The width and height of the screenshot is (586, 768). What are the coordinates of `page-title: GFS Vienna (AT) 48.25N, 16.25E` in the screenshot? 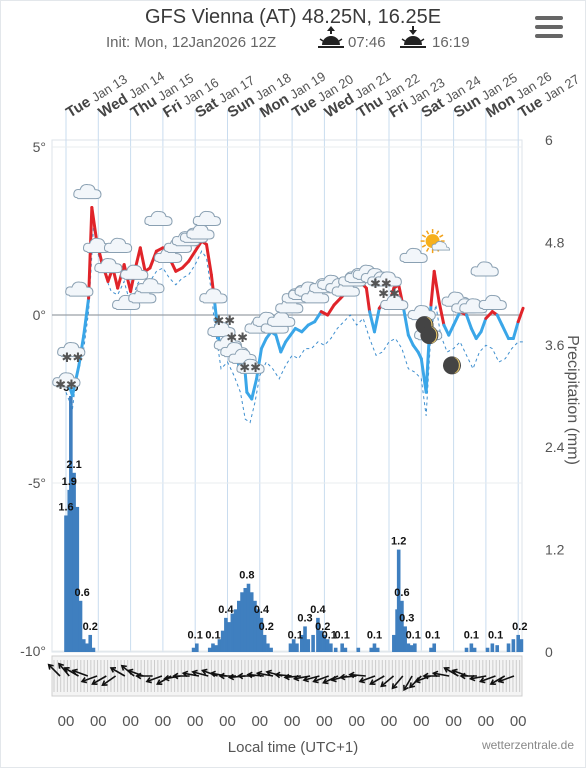 It's located at (293, 17).